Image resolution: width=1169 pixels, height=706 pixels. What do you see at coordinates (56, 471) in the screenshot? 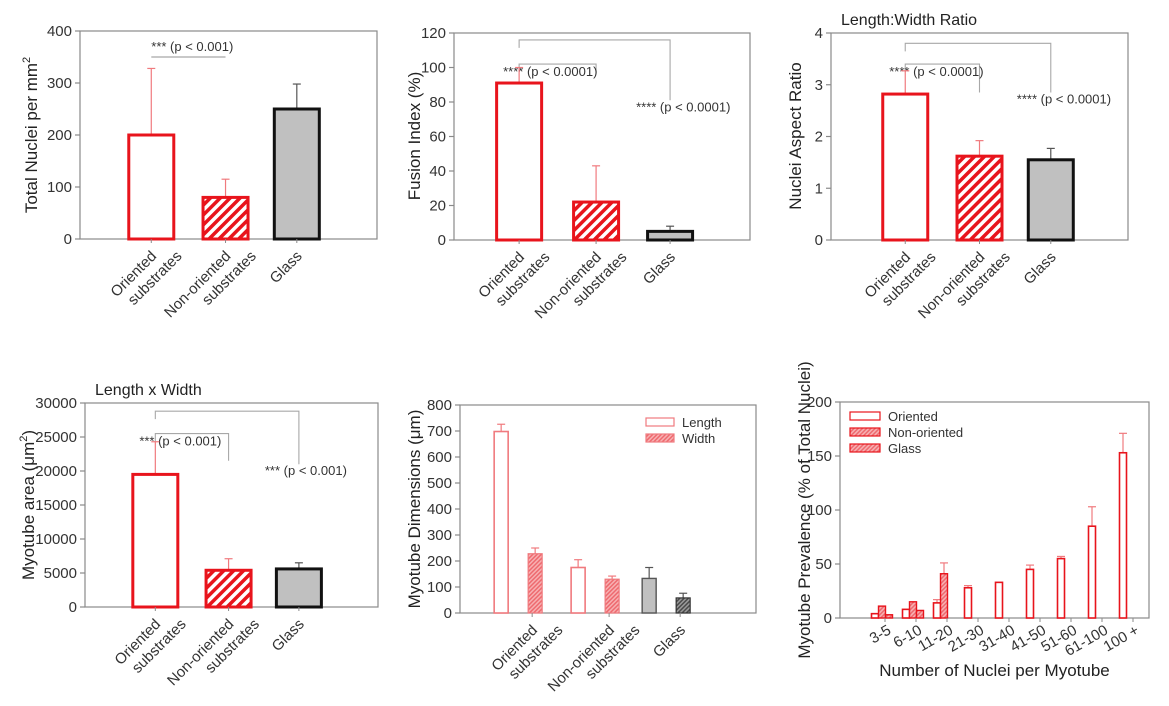
I see `y-tick-label: 20000` at bounding box center [56, 471].